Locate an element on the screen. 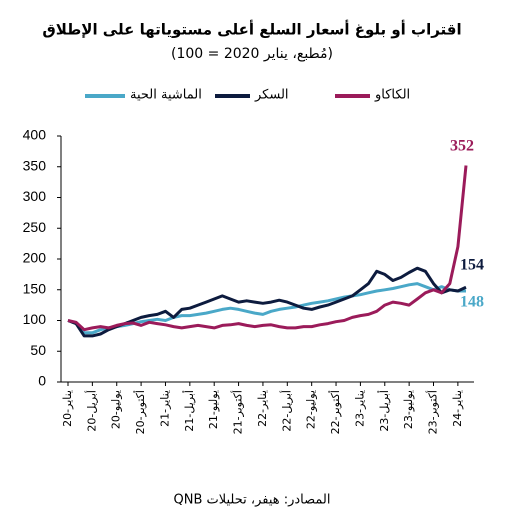 The width and height of the screenshot is (505, 524). x-tick-label: يناير-21 is located at coordinates (164, 408).